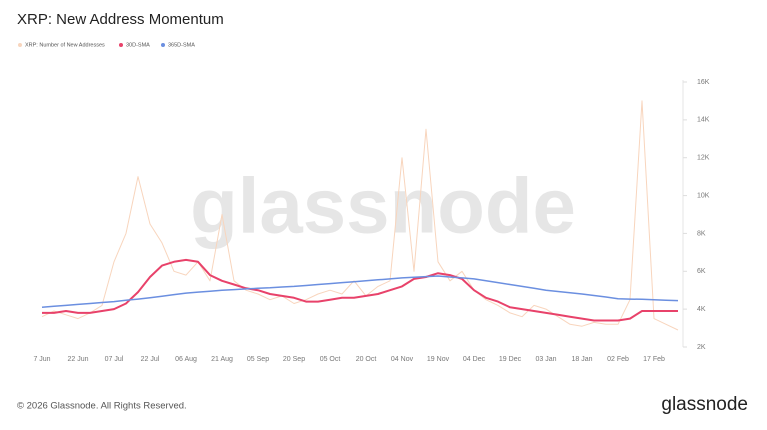  I want to click on copyright: © 2026 Glassnode. All Rights Reserved., so click(102, 406).